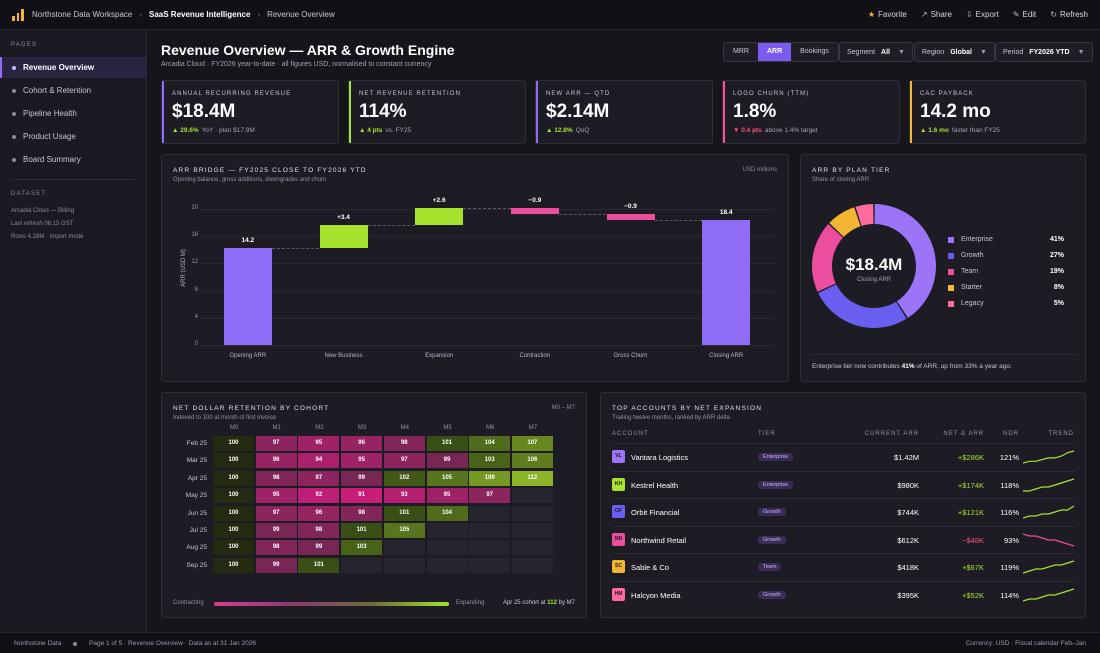 This screenshot has height=653, width=1100. Describe the element at coordinates (362, 496) in the screenshot. I see `heatmap-cell: 91` at that location.